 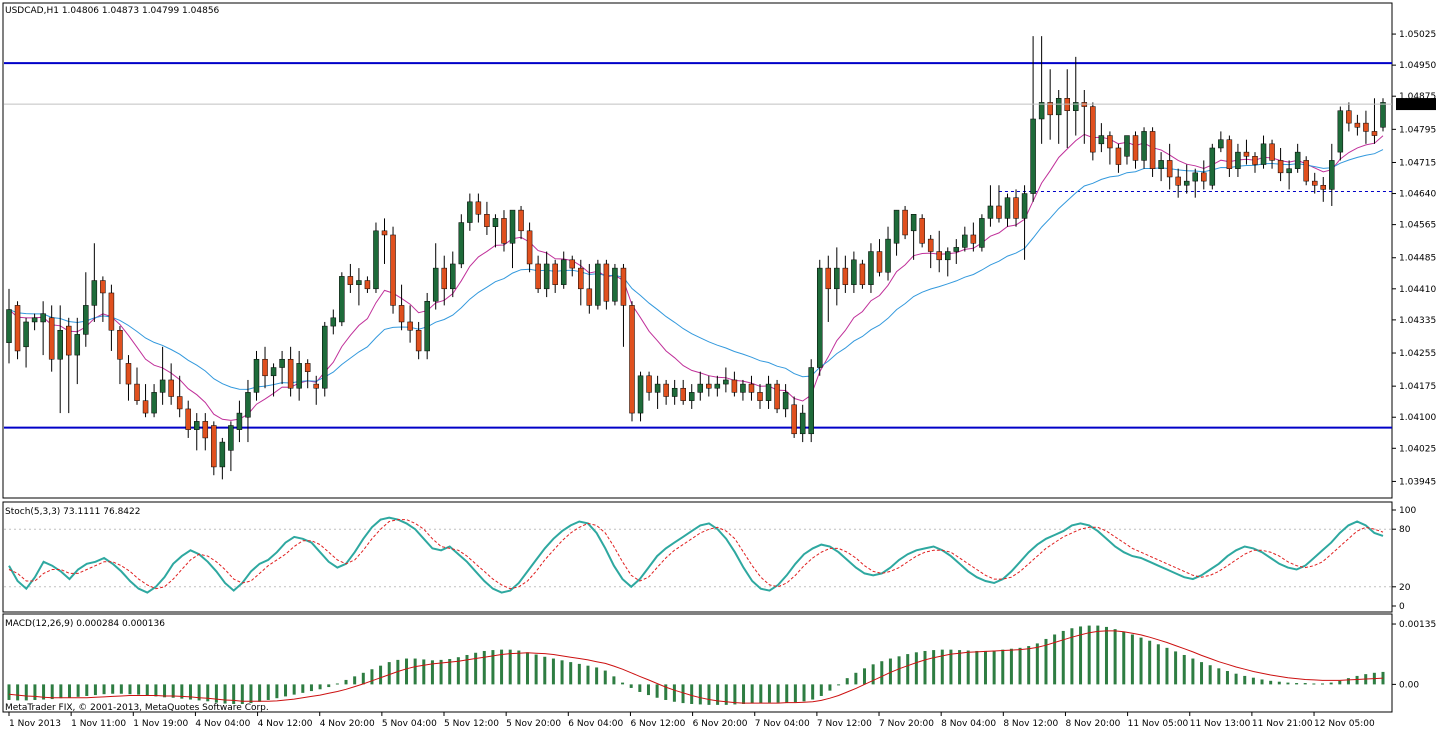 What do you see at coordinates (409, 724) in the screenshot?
I see `time-tick-label: 5 Nov 04:00` at bounding box center [409, 724].